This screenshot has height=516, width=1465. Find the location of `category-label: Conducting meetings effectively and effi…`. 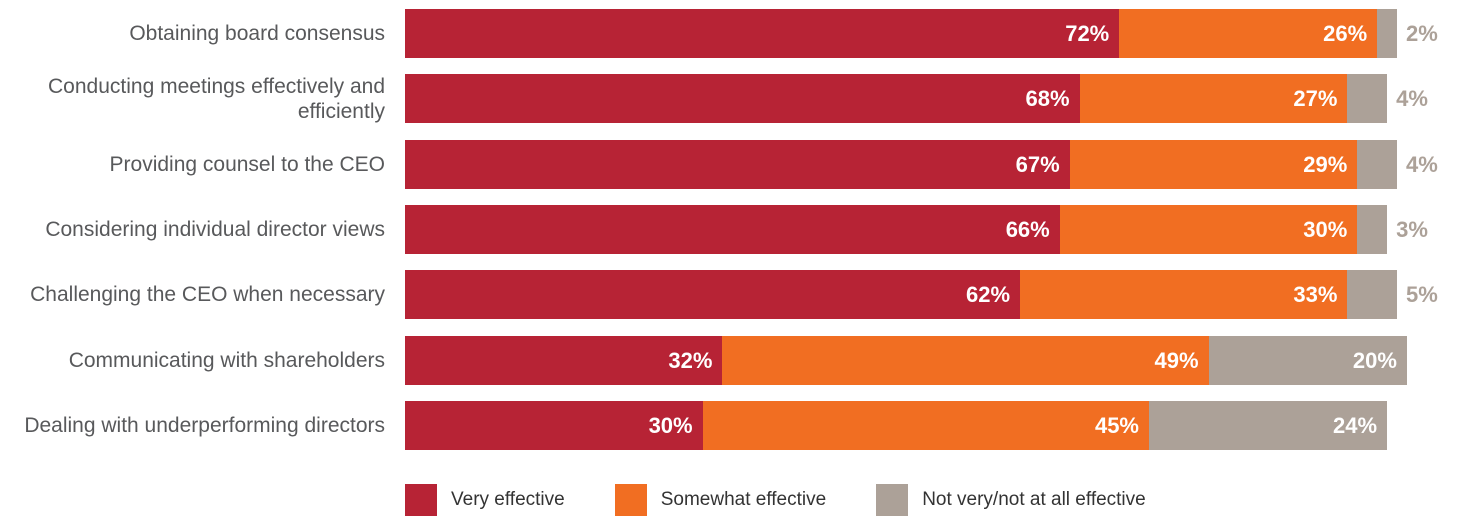

category-label: Conducting meetings effectively and effi… is located at coordinates (216, 98).